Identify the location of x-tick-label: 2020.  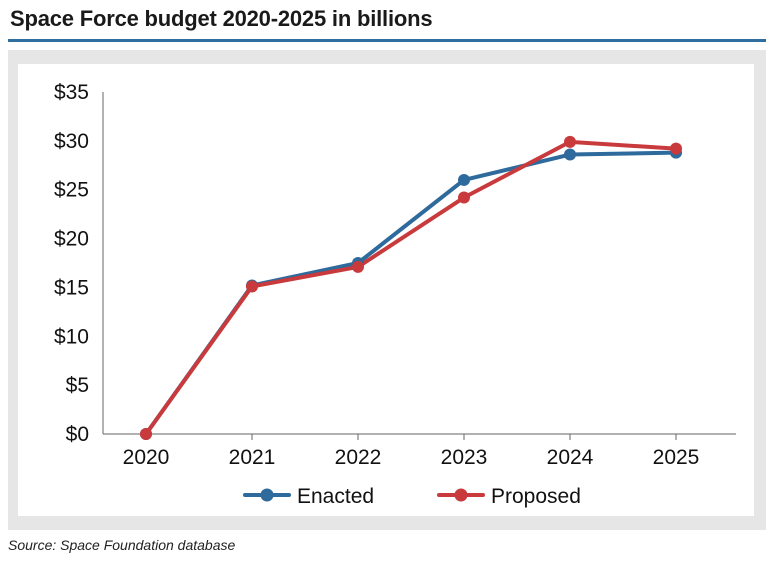
(146, 457).